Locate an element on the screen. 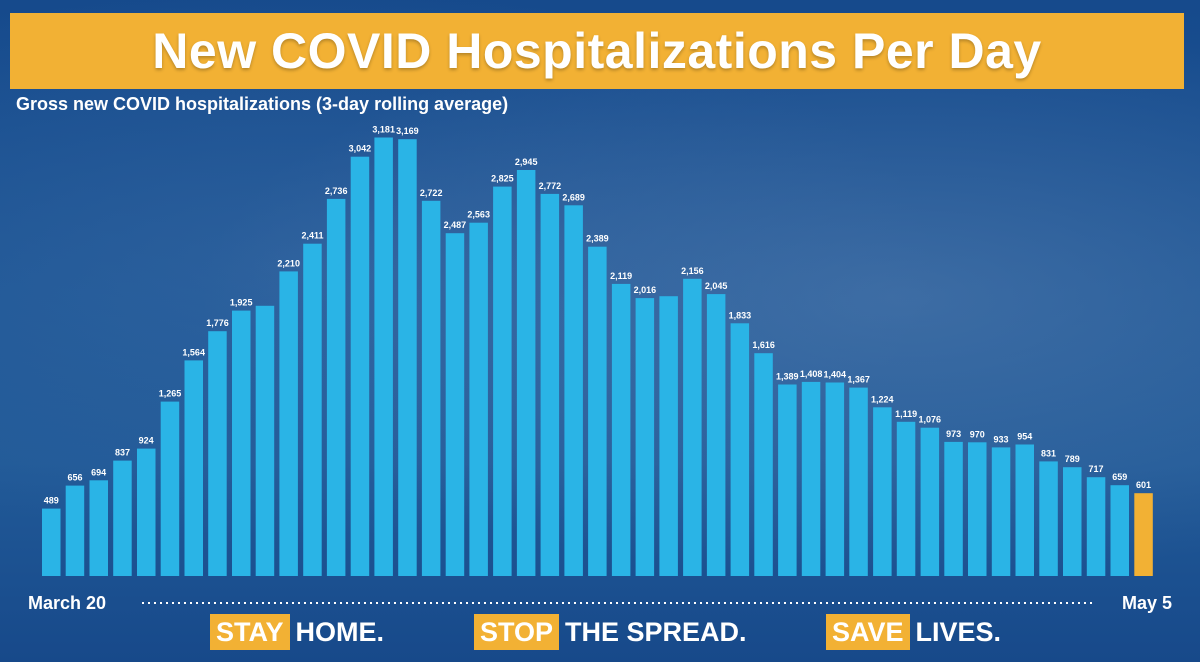 The image size is (1200, 662). data-label: 1,776 is located at coordinates (217, 323).